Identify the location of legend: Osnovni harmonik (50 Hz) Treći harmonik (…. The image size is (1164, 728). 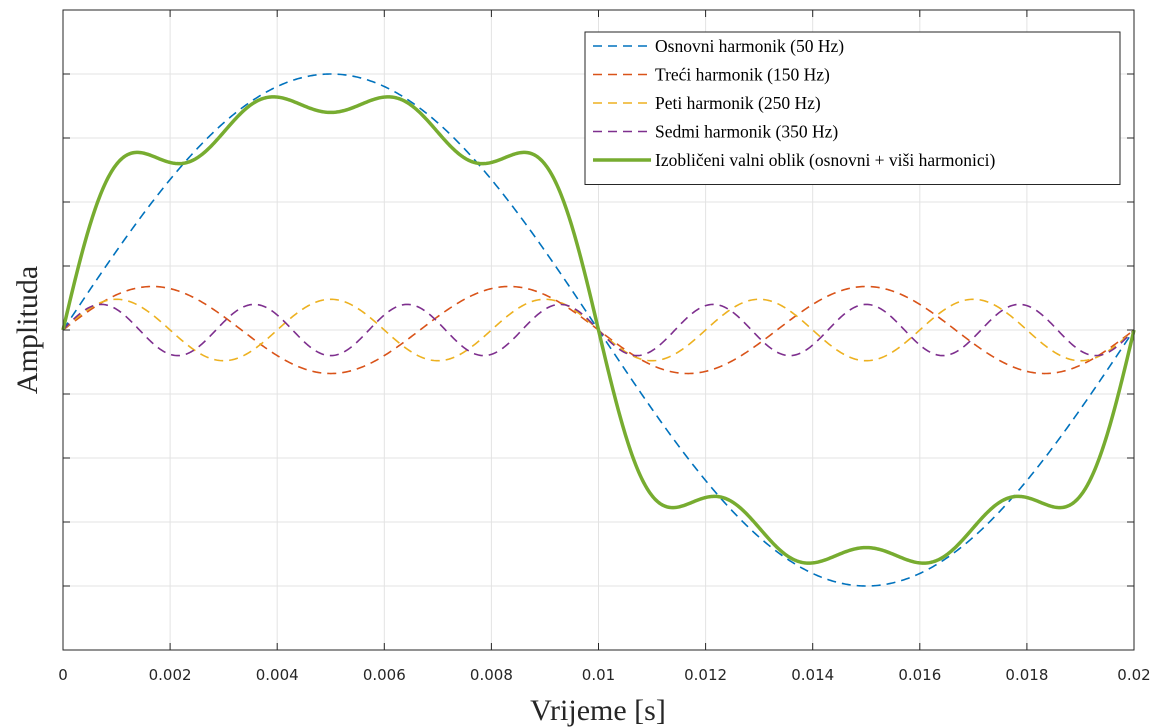
(852, 108).